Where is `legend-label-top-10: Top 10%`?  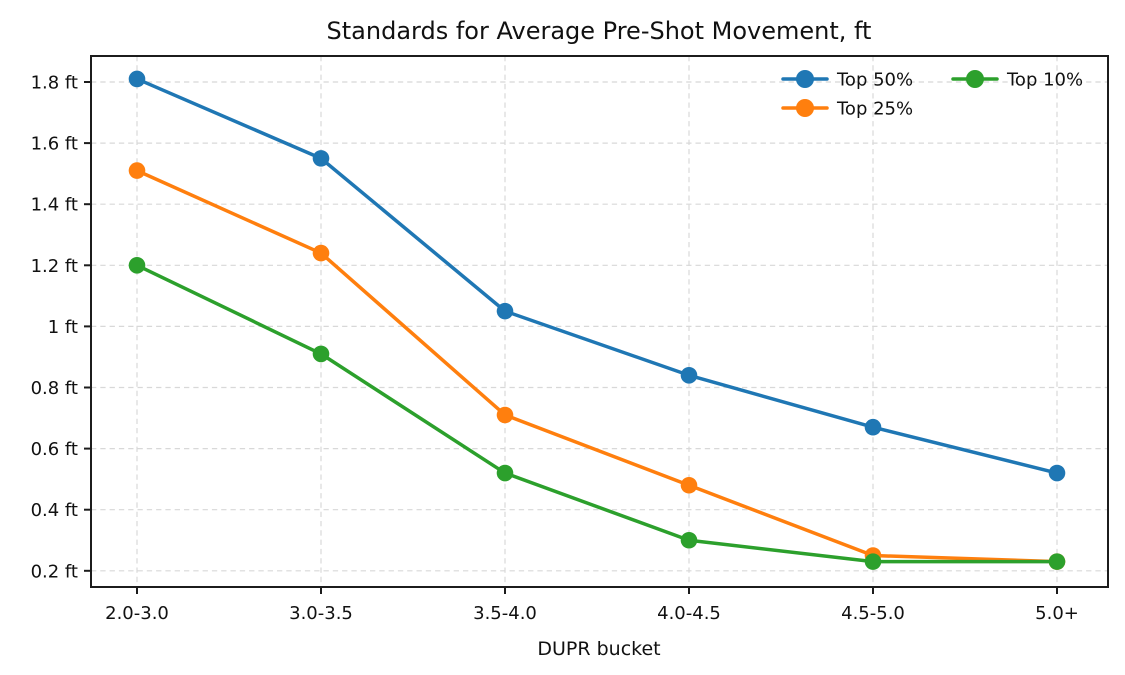
legend-label-top-10: Top 10% is located at coordinates (1044, 80).